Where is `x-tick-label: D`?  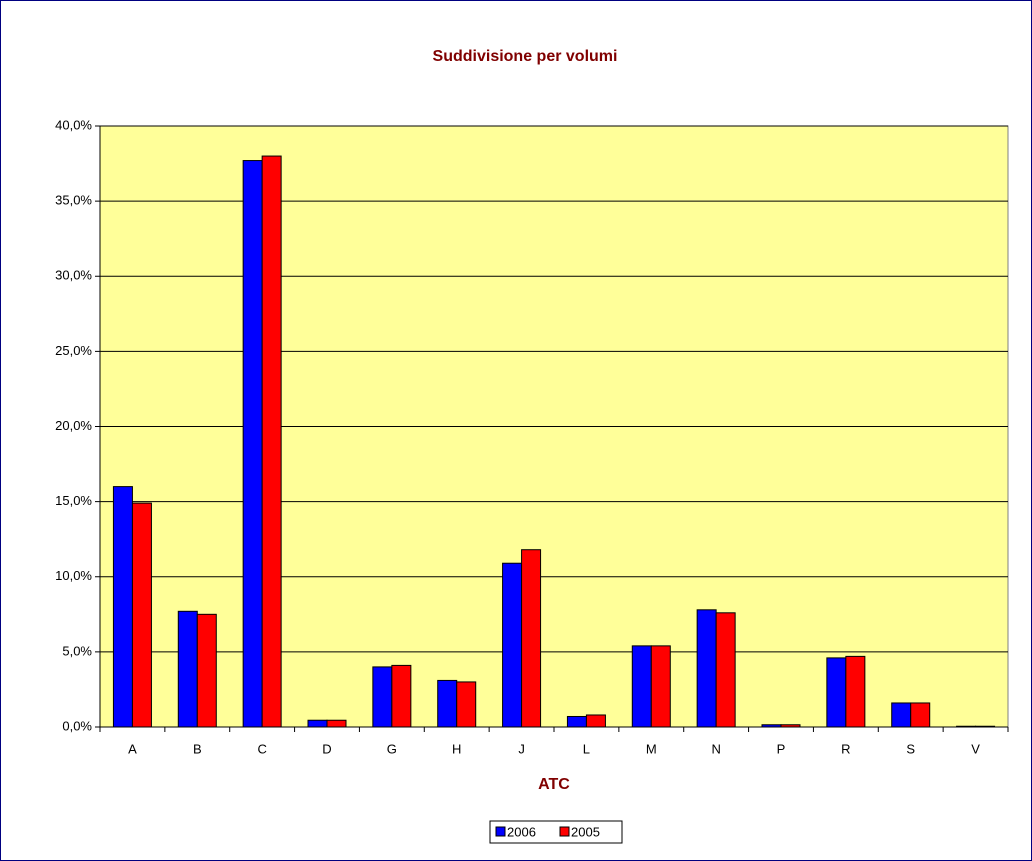 x-tick-label: D is located at coordinates (326, 748).